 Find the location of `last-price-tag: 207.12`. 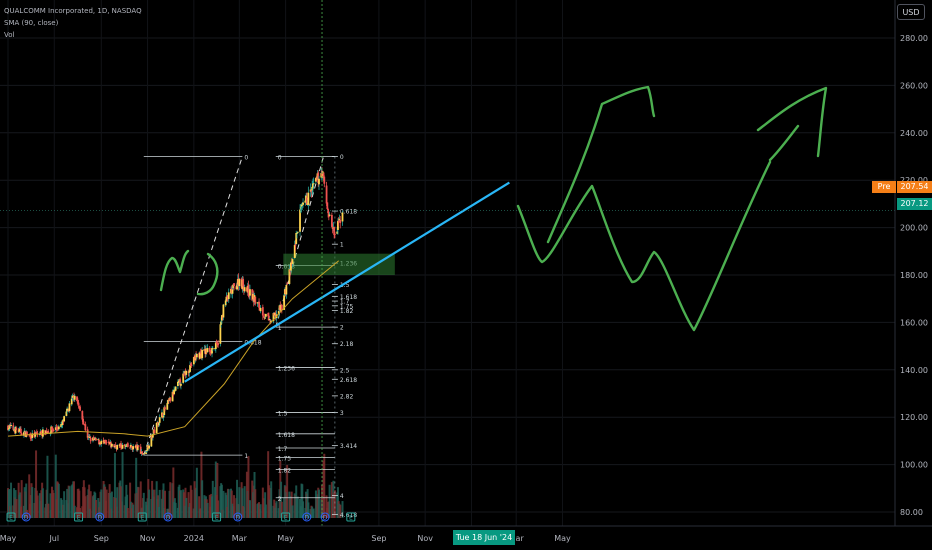

last-price-tag: 207.12 is located at coordinates (914, 204).